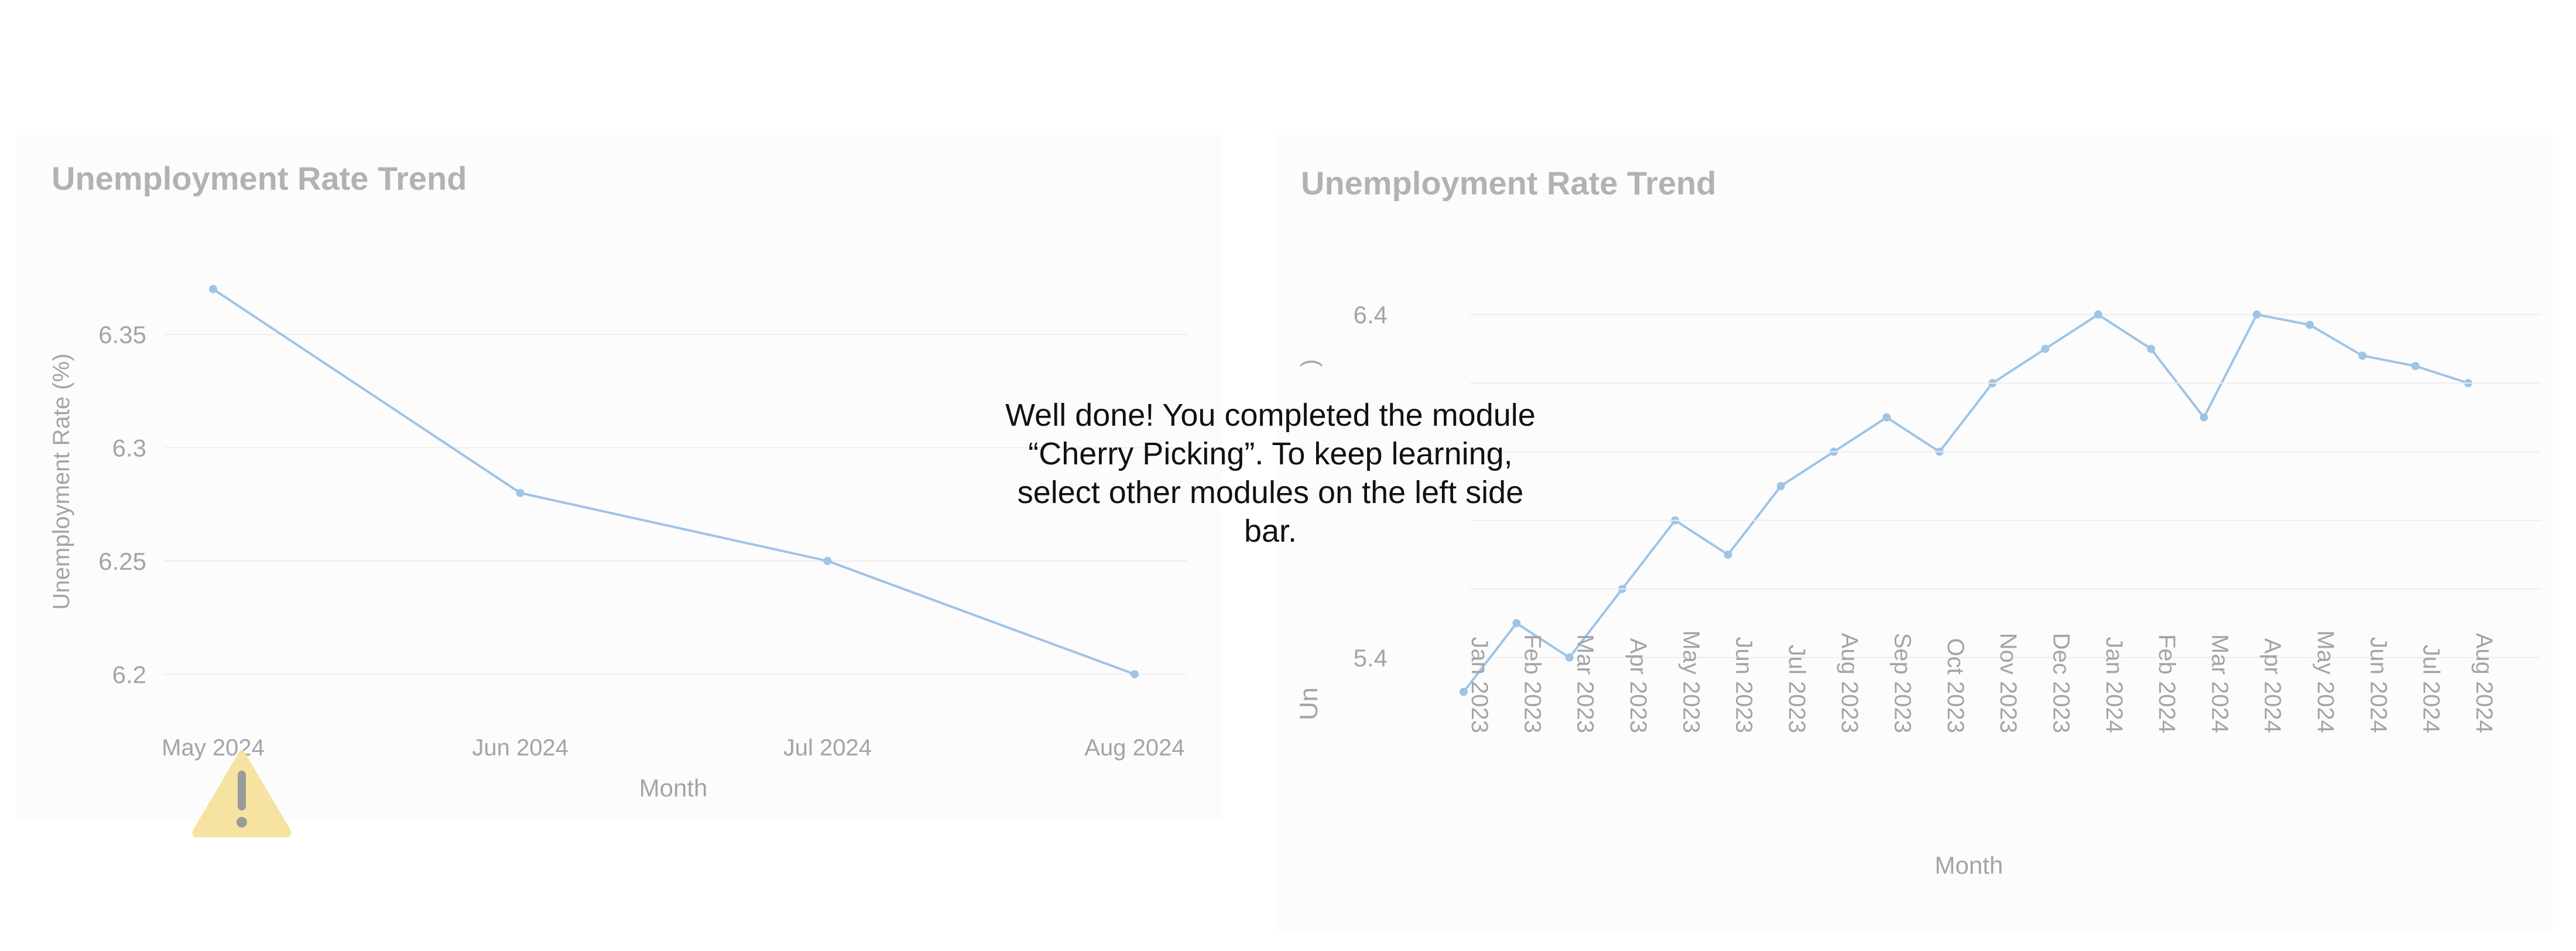  What do you see at coordinates (1371, 658) in the screenshot?
I see `y-tick-label: 5.4` at bounding box center [1371, 658].